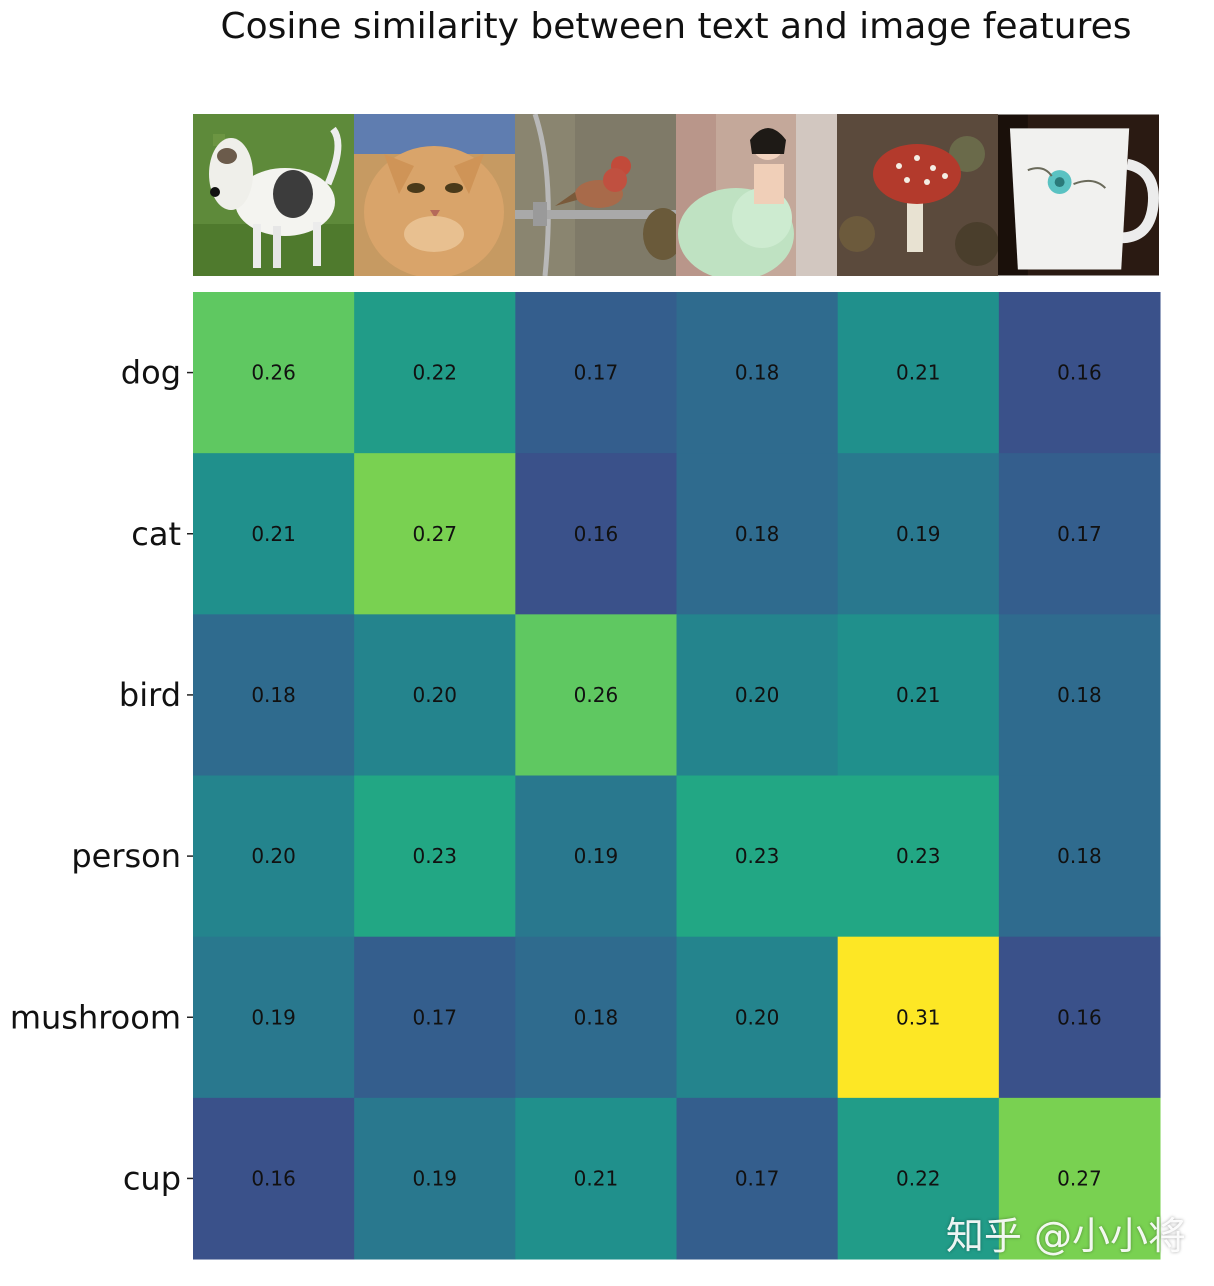 The height and width of the screenshot is (1286, 1214). I want to click on cup-photo-icon, so click(1078, 195).